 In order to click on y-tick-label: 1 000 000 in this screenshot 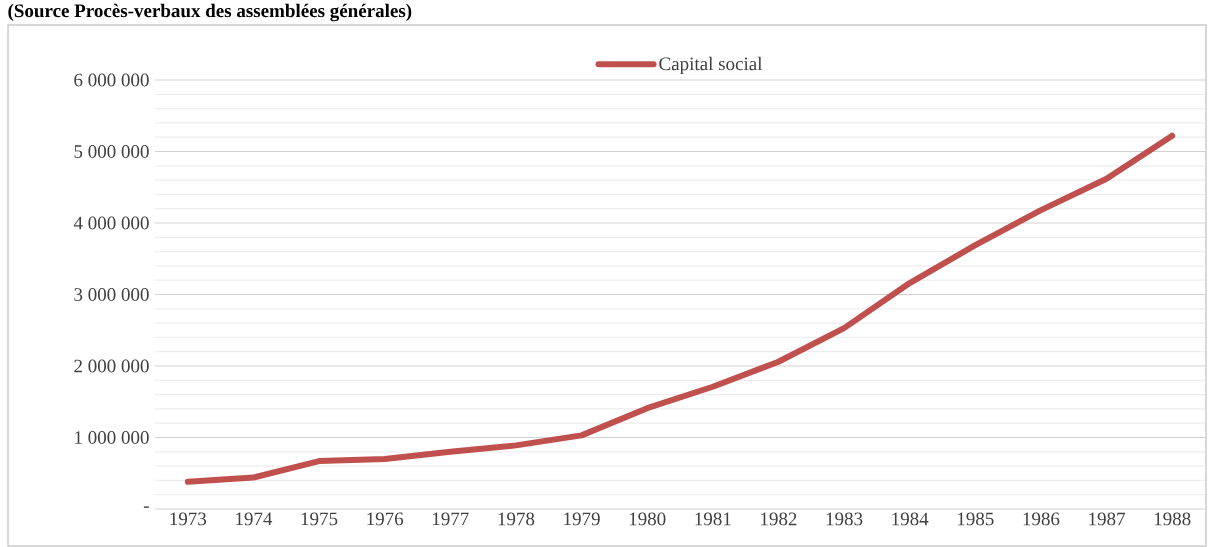, I will do `click(112, 437)`.